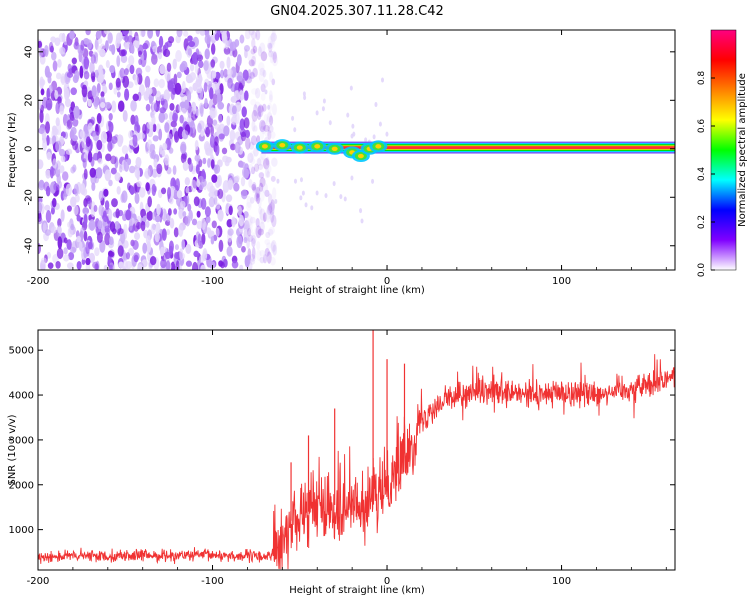 This screenshot has height=600, width=750. Describe the element at coordinates (21, 396) in the screenshot. I see `snr-ytick-label: 4000` at that location.